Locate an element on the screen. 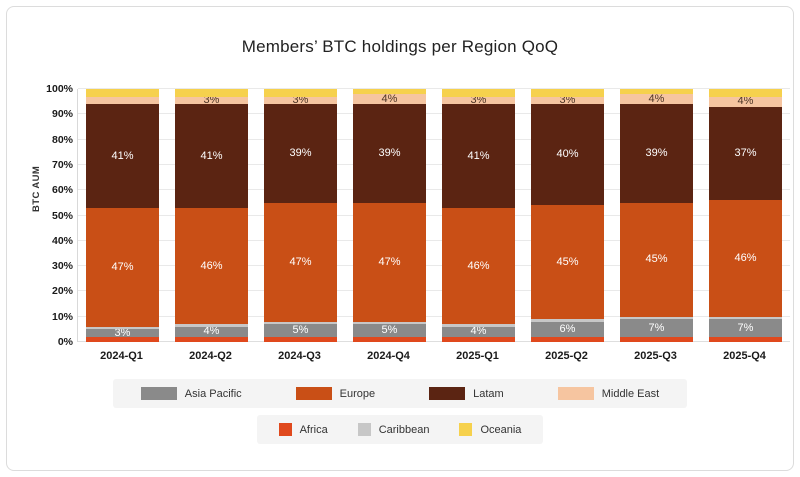 The width and height of the screenshot is (800, 477). legend-item-africa: Africa is located at coordinates (303, 429).